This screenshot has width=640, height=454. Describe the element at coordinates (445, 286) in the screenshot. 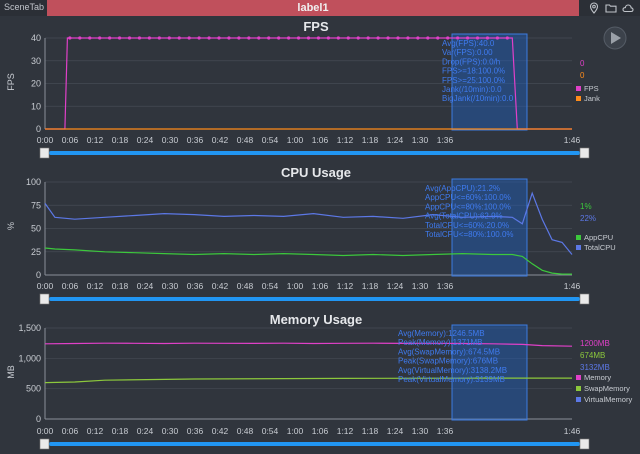

I see `x-tick-label: 1:36` at that location.